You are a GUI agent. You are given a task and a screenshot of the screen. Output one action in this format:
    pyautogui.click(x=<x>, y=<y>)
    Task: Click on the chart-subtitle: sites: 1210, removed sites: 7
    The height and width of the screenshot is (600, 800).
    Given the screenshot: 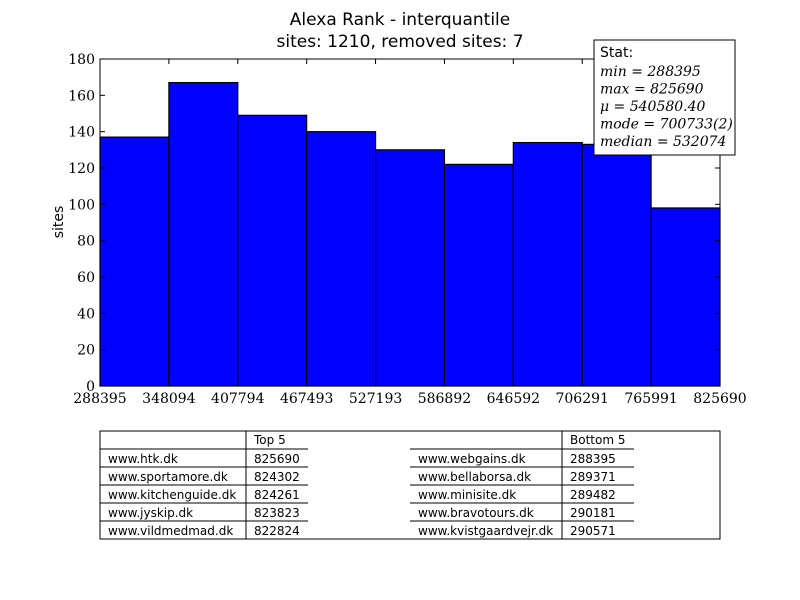 What is the action you would take?
    pyautogui.click(x=399, y=42)
    